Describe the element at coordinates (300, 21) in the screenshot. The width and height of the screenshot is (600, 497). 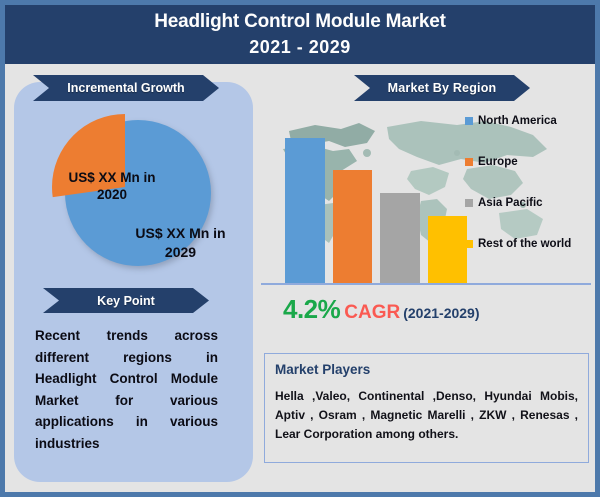
I see `title-line-1: Headlight Control Module Market` at that location.